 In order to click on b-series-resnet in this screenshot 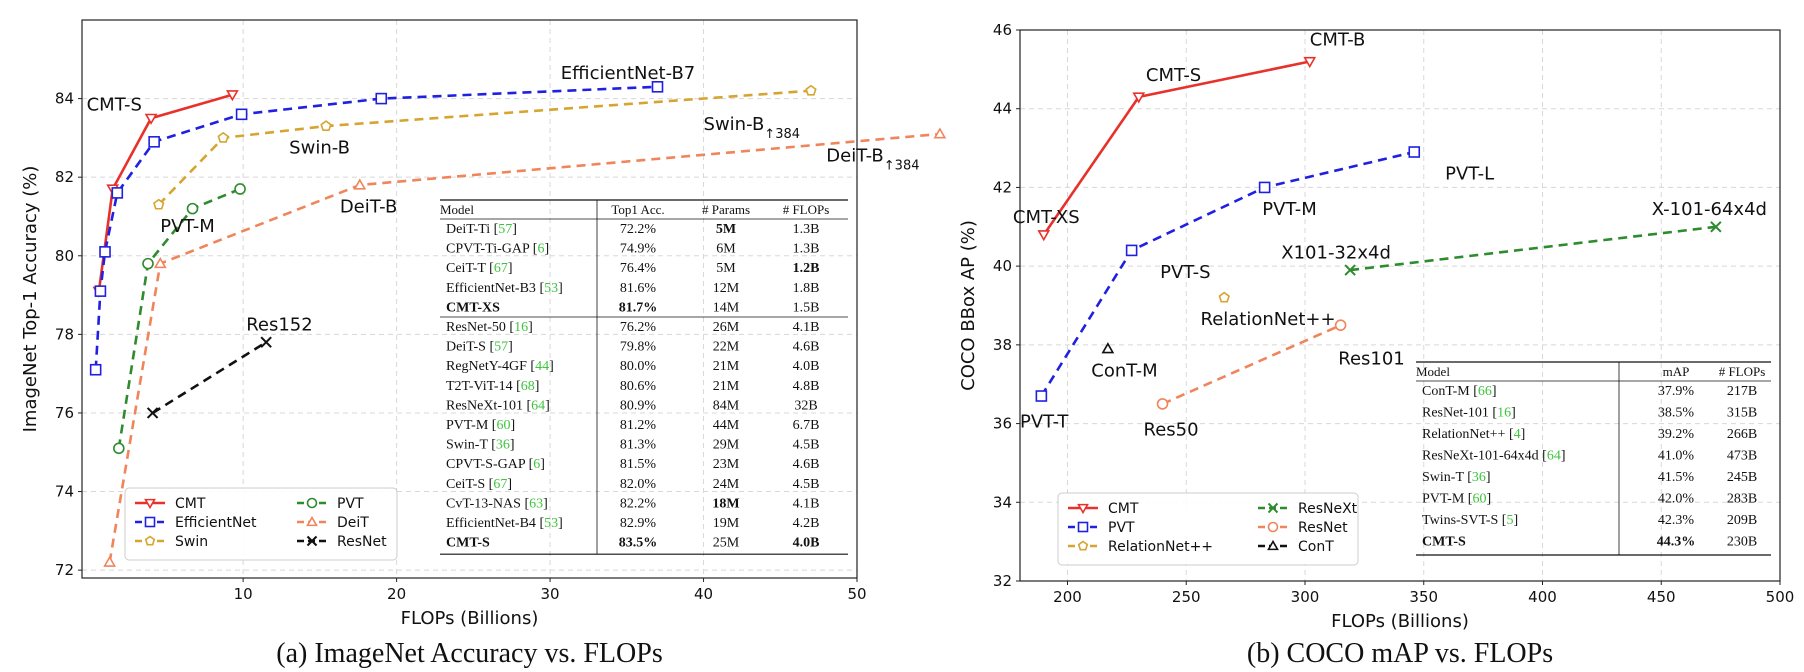, I will do `click(1251, 364)`.